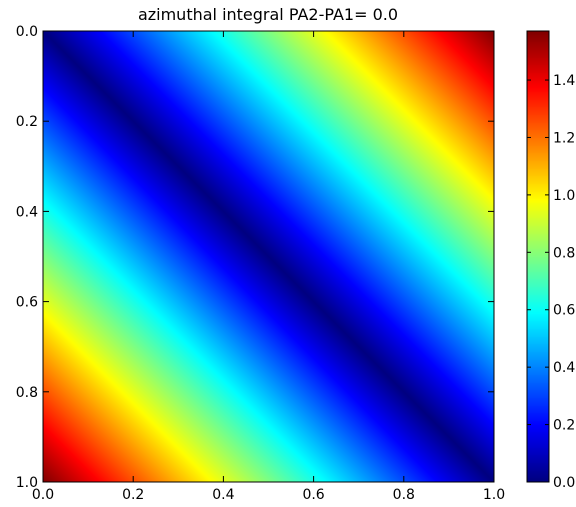  What do you see at coordinates (551, 282) in the screenshot?
I see `colorbar-axis: 0.0 0.2 0.4 0.6 0.8 1.0 1.2 1.4` at bounding box center [551, 282].